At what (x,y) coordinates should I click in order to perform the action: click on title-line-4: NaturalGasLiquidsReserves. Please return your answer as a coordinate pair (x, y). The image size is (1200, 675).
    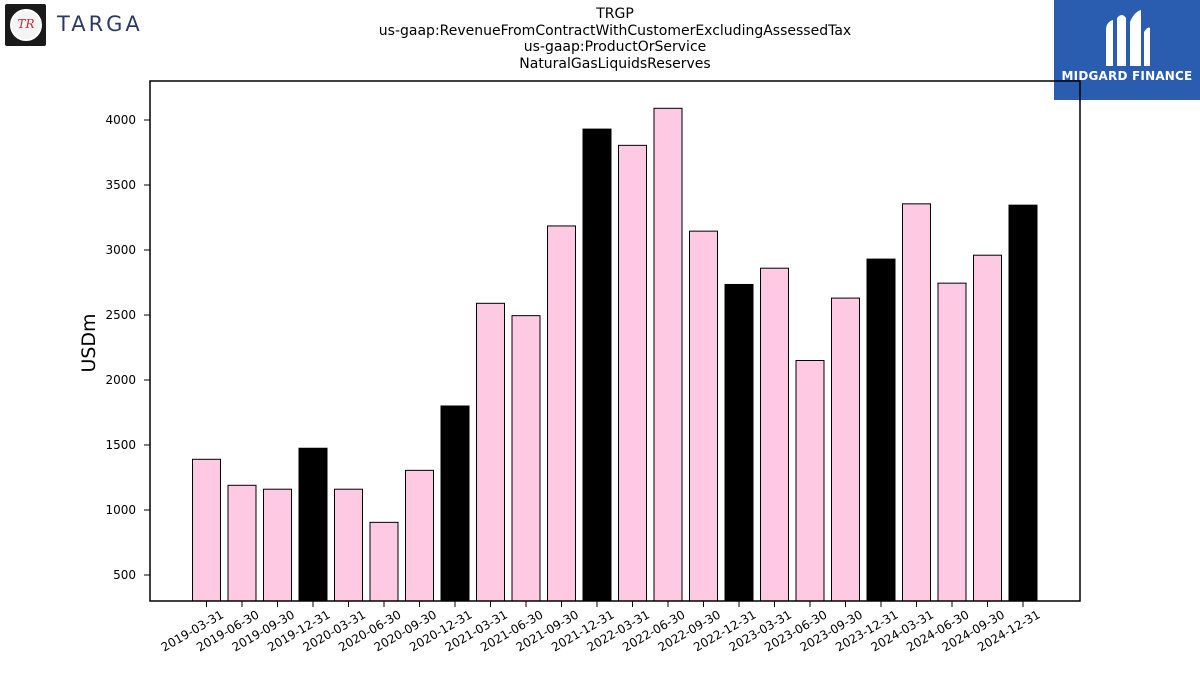
    Looking at the image, I should click on (615, 63).